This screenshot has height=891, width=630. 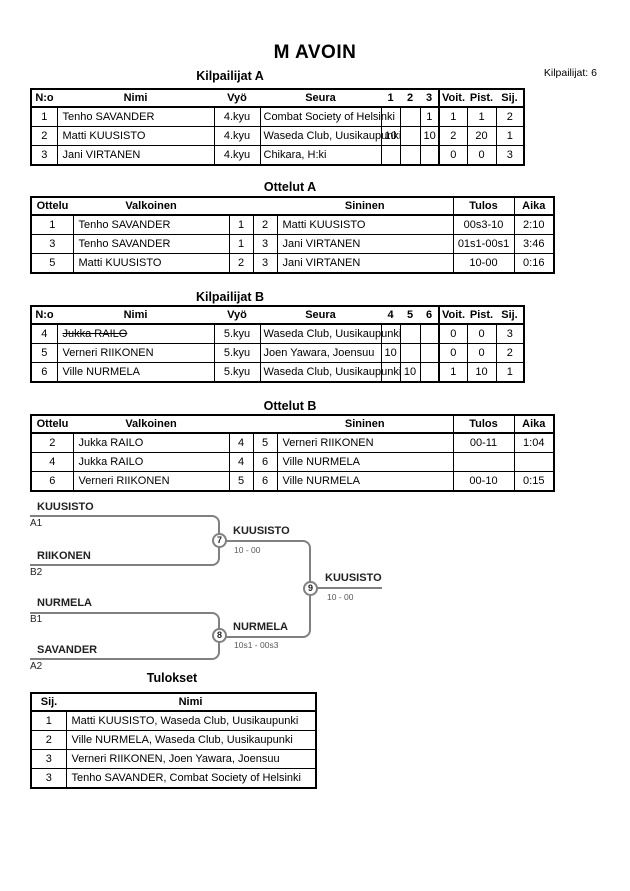 What do you see at coordinates (125, 636) in the screenshot?
I see `bracket-sf2-connector` at bounding box center [125, 636].